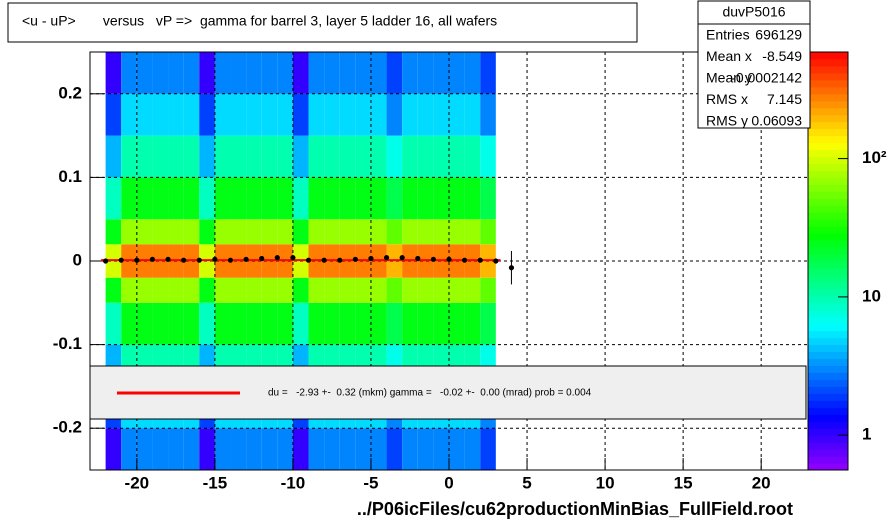 The width and height of the screenshot is (896, 524). I want to click on stats-label: RMS x, so click(727, 99).